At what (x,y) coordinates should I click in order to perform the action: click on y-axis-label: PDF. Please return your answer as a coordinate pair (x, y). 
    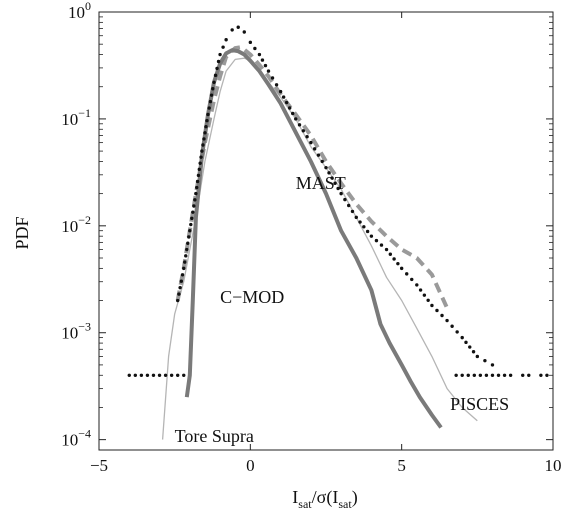
    Looking at the image, I should click on (22, 232).